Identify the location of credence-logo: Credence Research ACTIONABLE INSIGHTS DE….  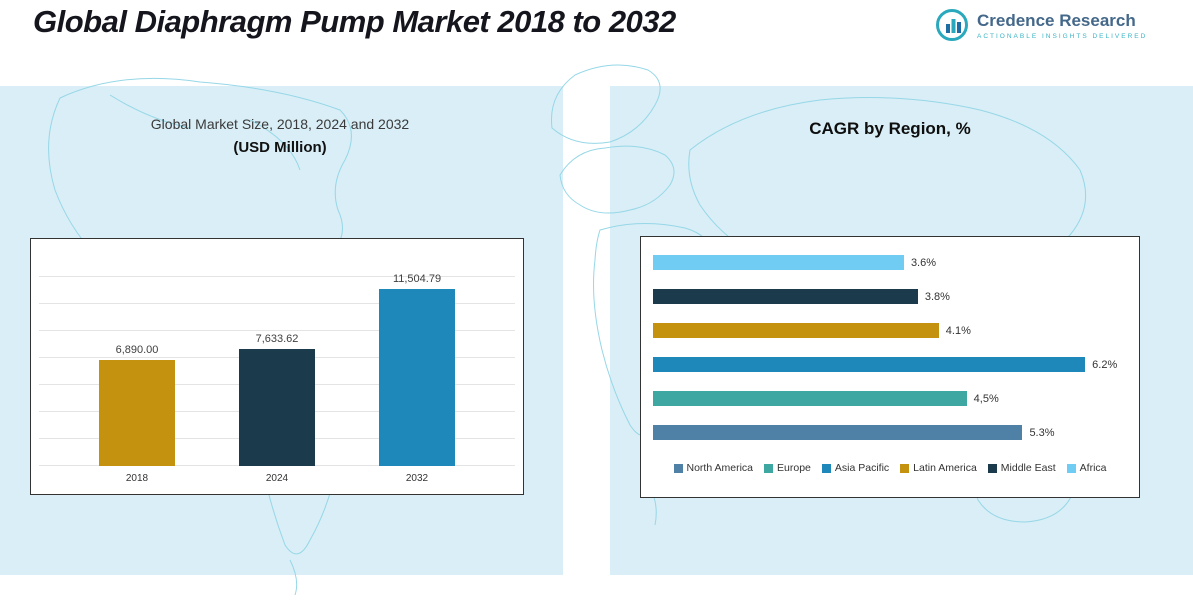
(1041, 25).